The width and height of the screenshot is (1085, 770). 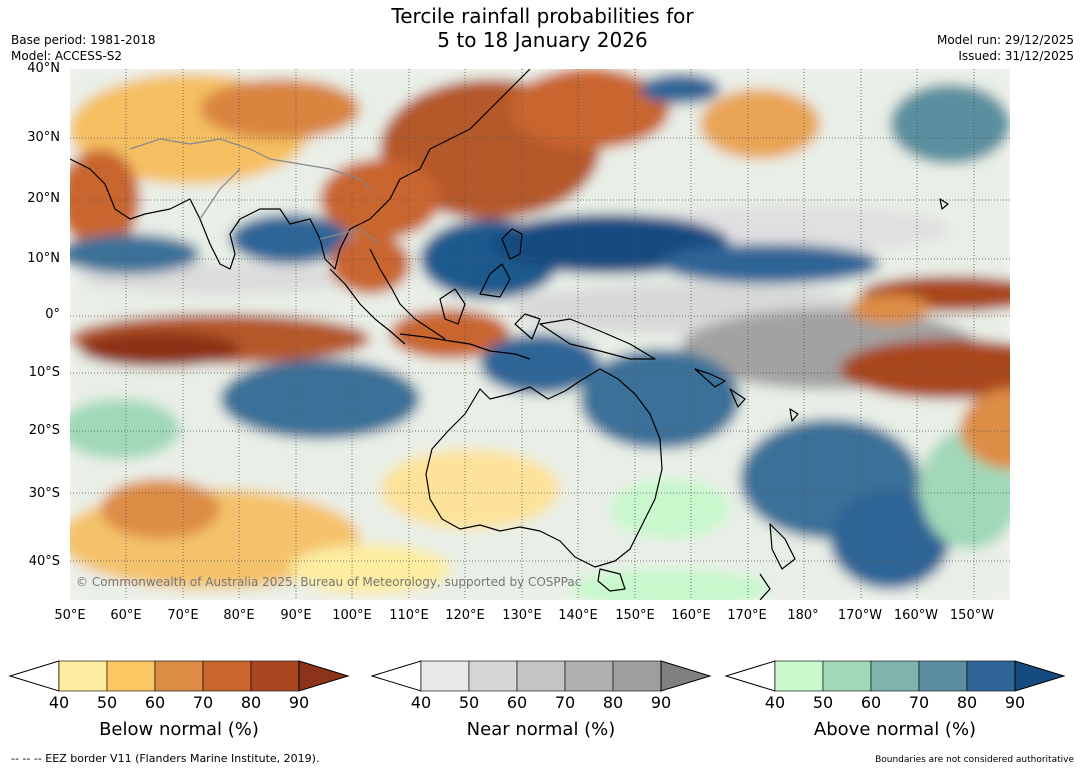 What do you see at coordinates (469, 702) in the screenshot?
I see `near-tick-50: 50` at bounding box center [469, 702].